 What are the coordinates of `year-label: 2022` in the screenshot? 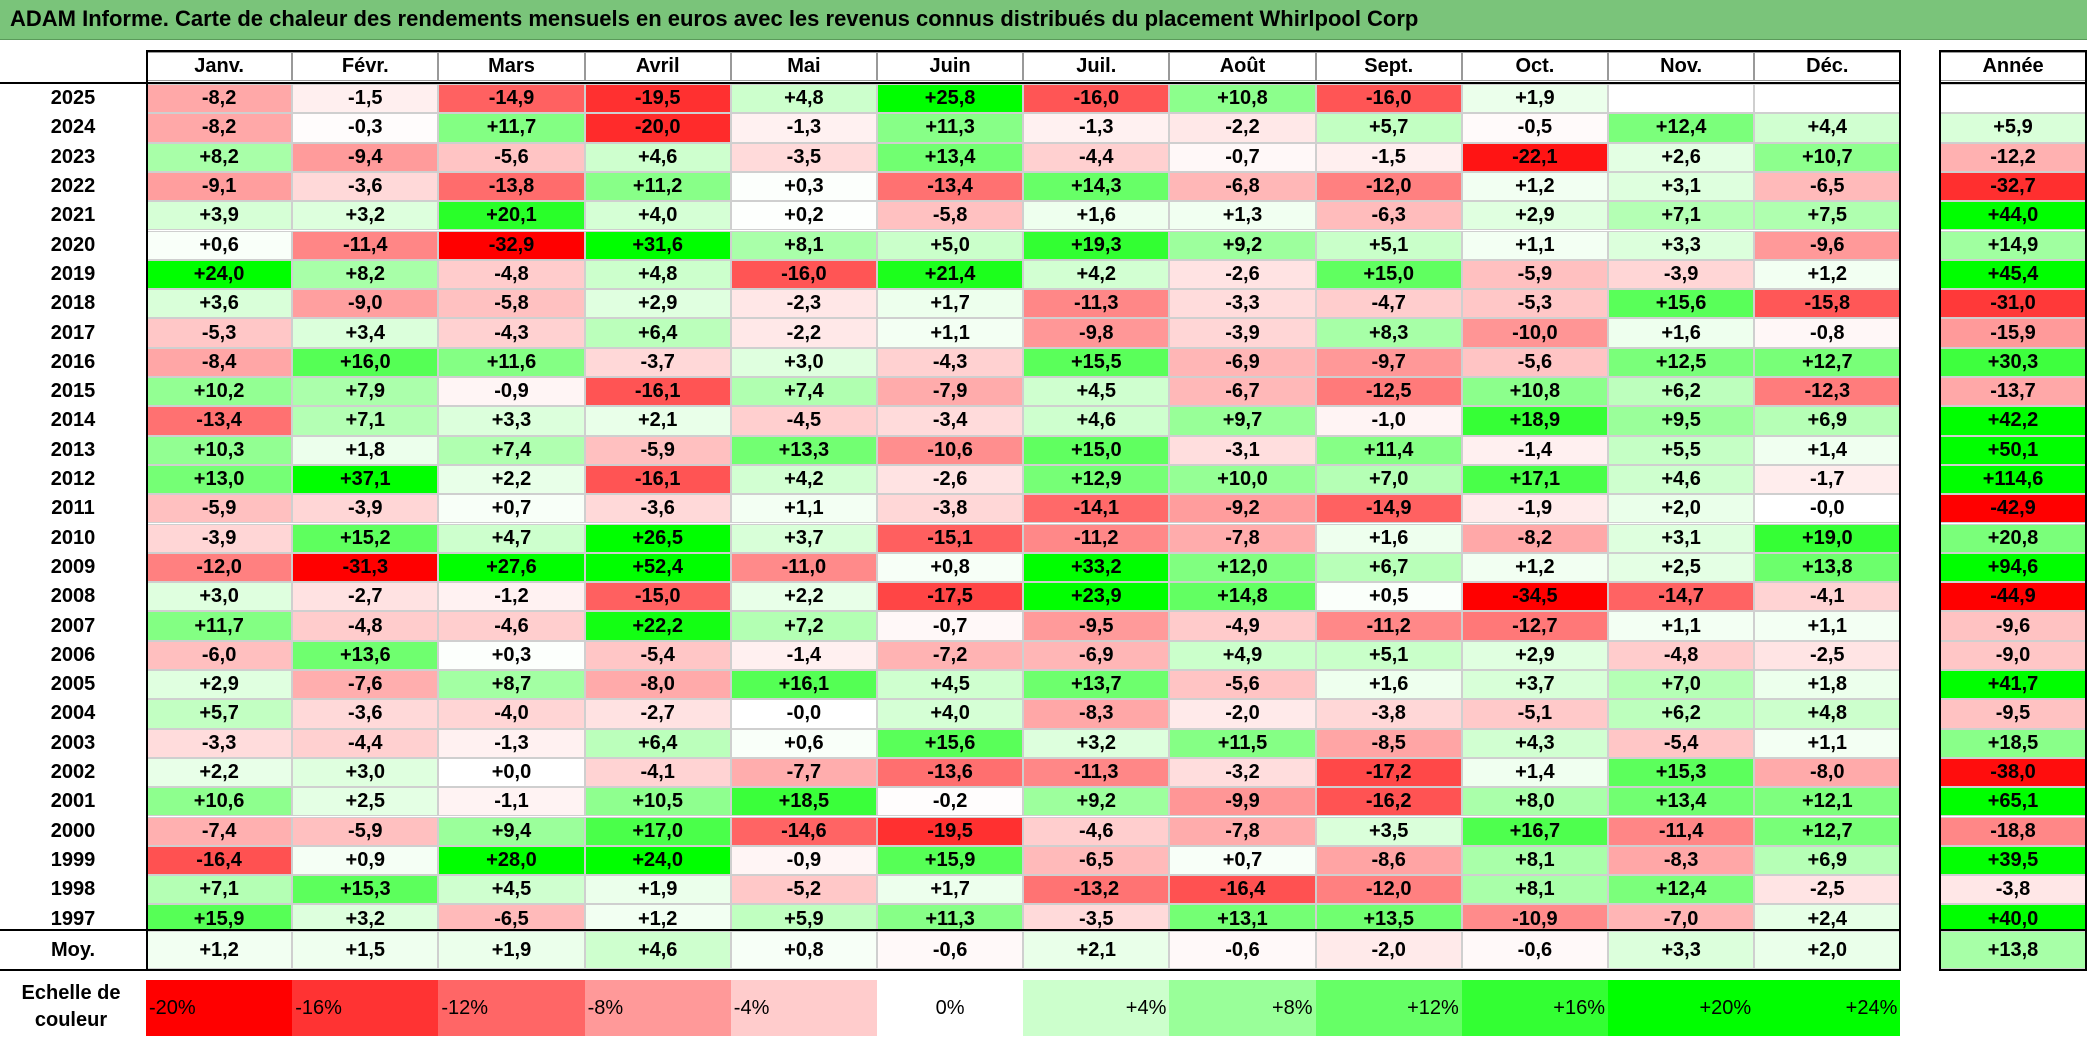 It's located at (73, 186).